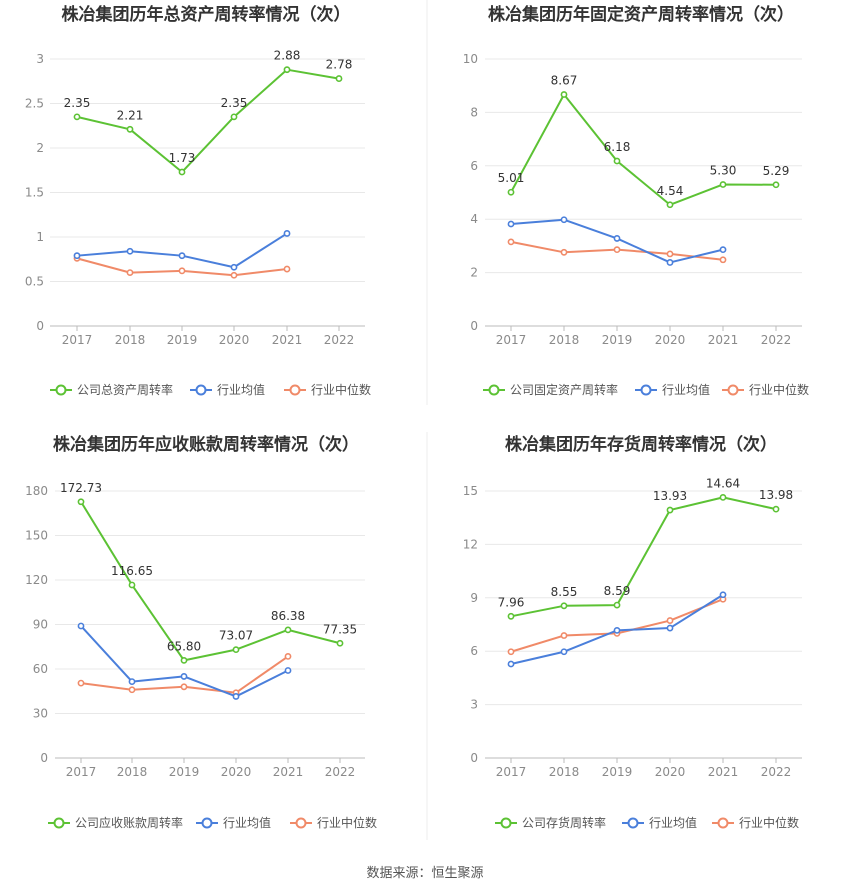  Describe the element at coordinates (564, 592) in the screenshot. I see `data-label: 8.55` at that location.